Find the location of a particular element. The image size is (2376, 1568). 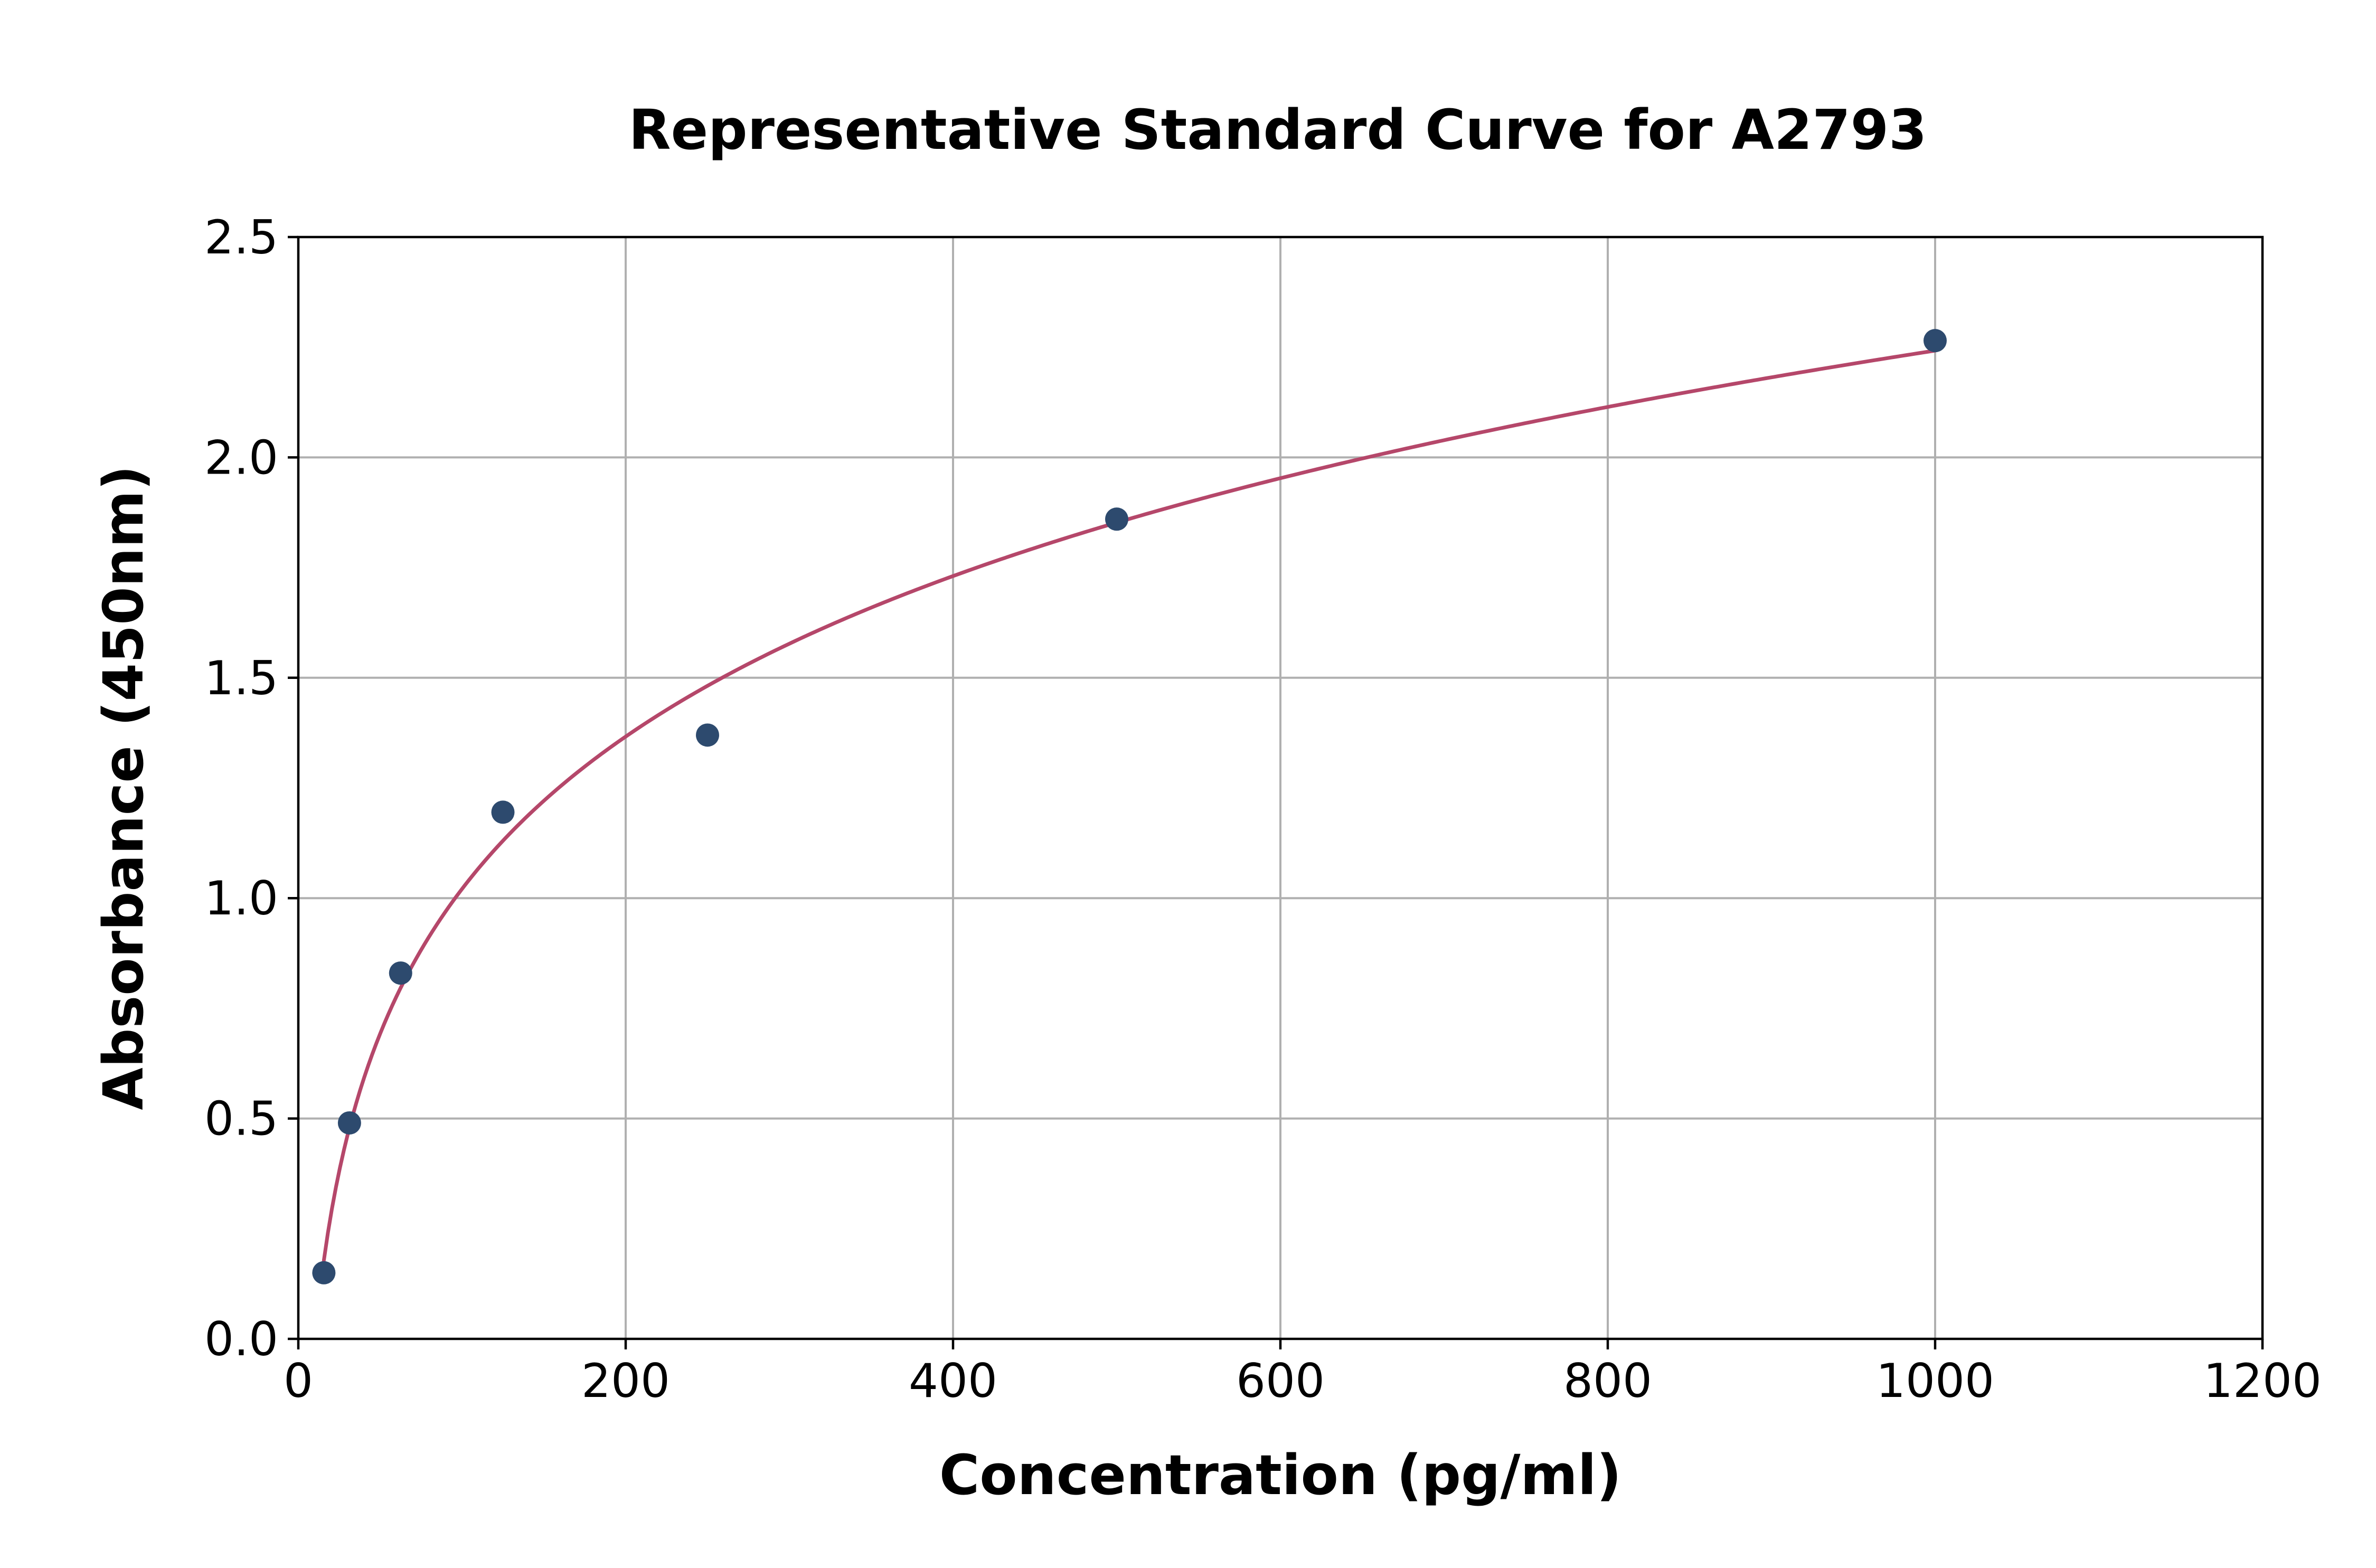

y-tick-label: 1.0 is located at coordinates (241, 898).